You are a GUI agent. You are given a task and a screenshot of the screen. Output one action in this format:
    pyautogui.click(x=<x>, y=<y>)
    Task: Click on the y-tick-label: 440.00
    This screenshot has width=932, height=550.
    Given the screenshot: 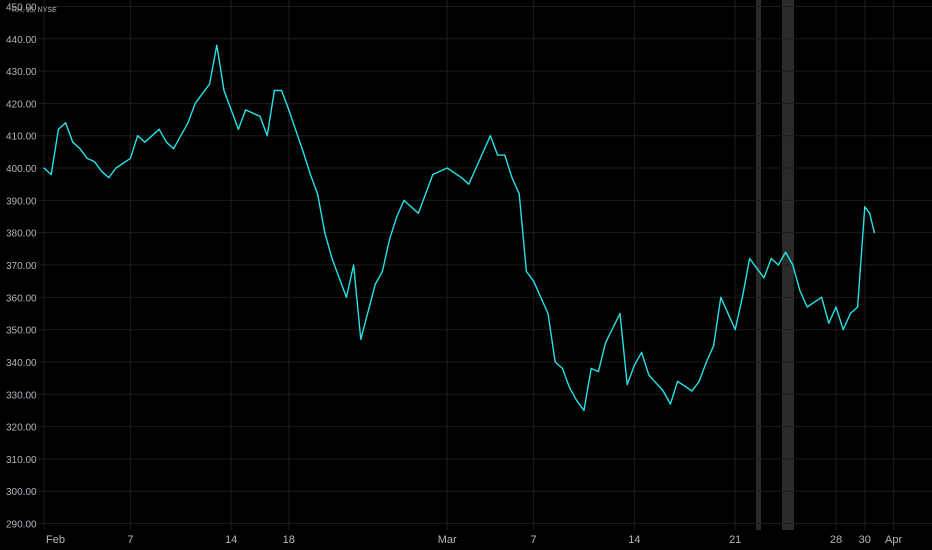 What is the action you would take?
    pyautogui.click(x=21, y=40)
    